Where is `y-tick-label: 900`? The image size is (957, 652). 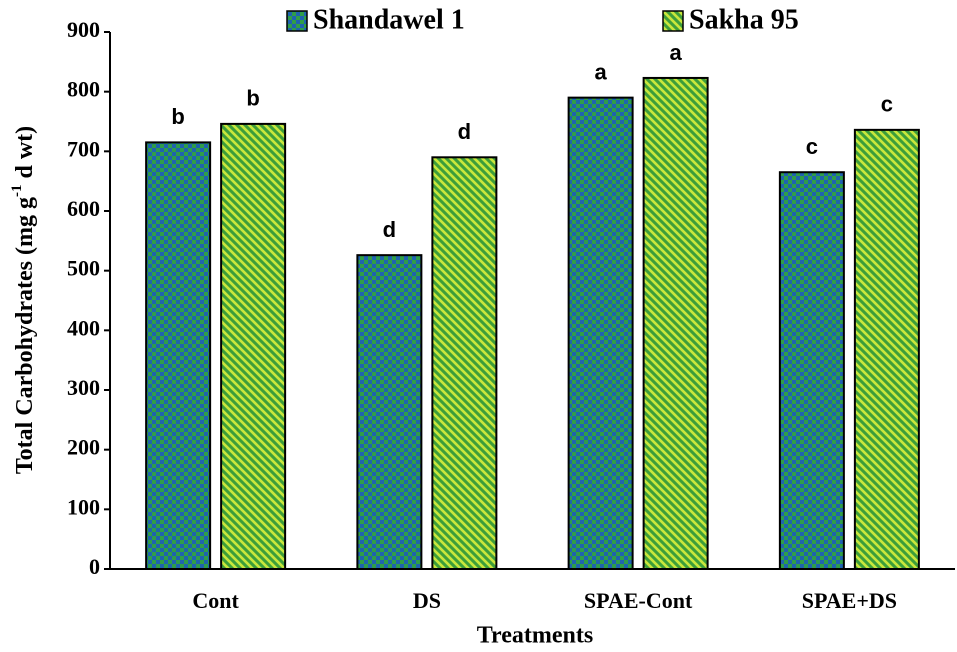 y-tick-label: 900 is located at coordinates (83, 29).